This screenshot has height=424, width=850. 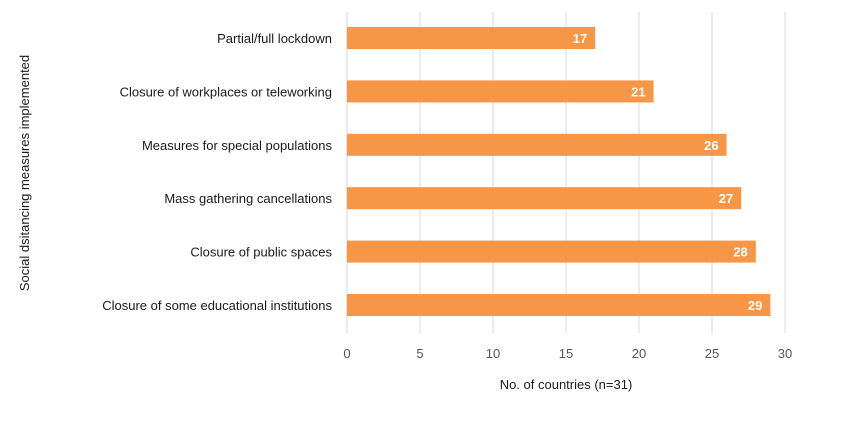 I want to click on category-label-5: Closure of public spaces, so click(x=261, y=252).